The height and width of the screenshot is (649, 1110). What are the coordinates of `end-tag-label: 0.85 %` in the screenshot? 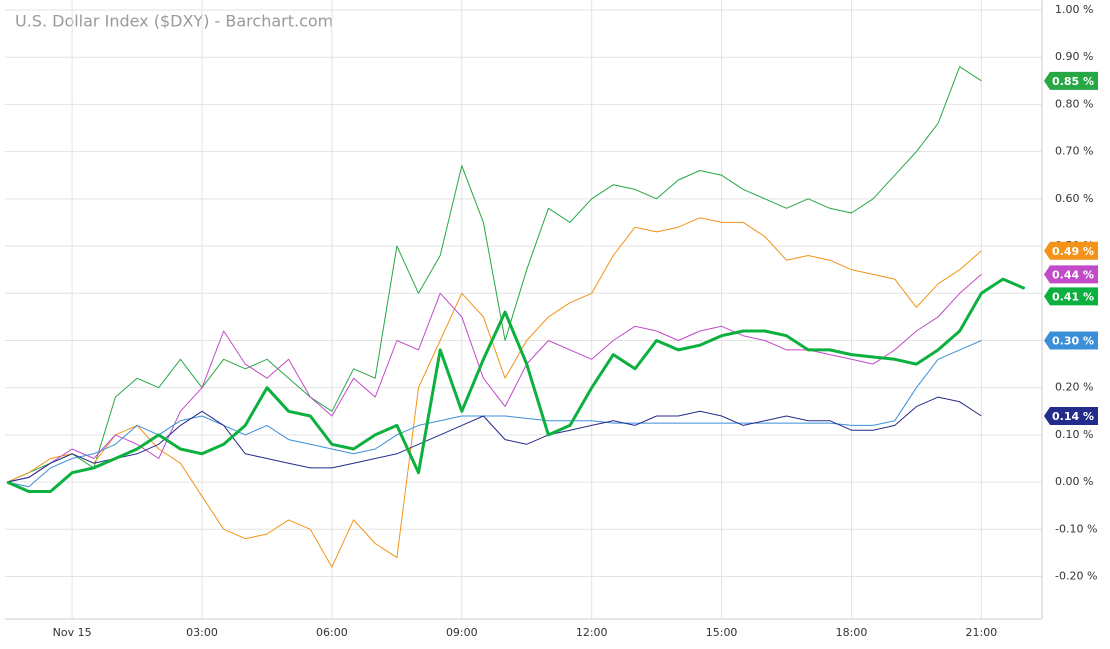 It's located at (1073, 81).